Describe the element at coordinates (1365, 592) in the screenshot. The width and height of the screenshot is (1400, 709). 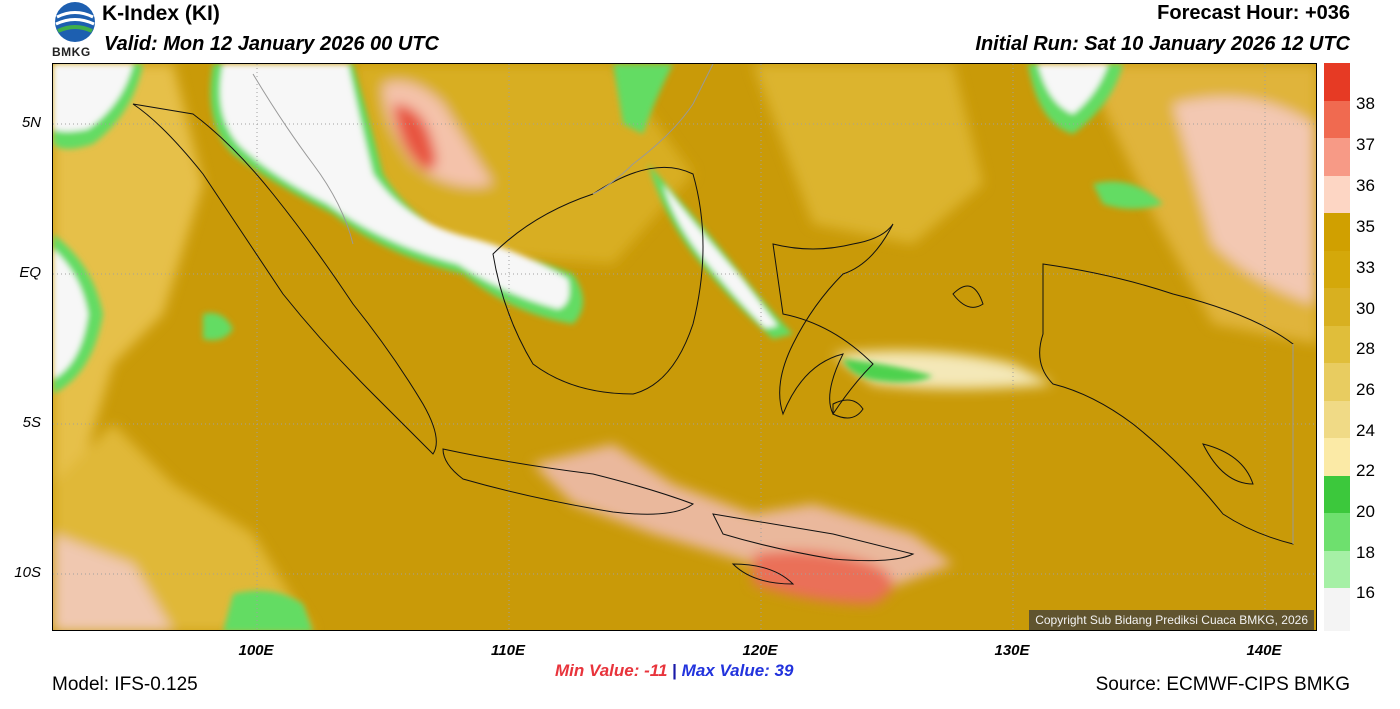
I see `colorbar-label: 16` at that location.